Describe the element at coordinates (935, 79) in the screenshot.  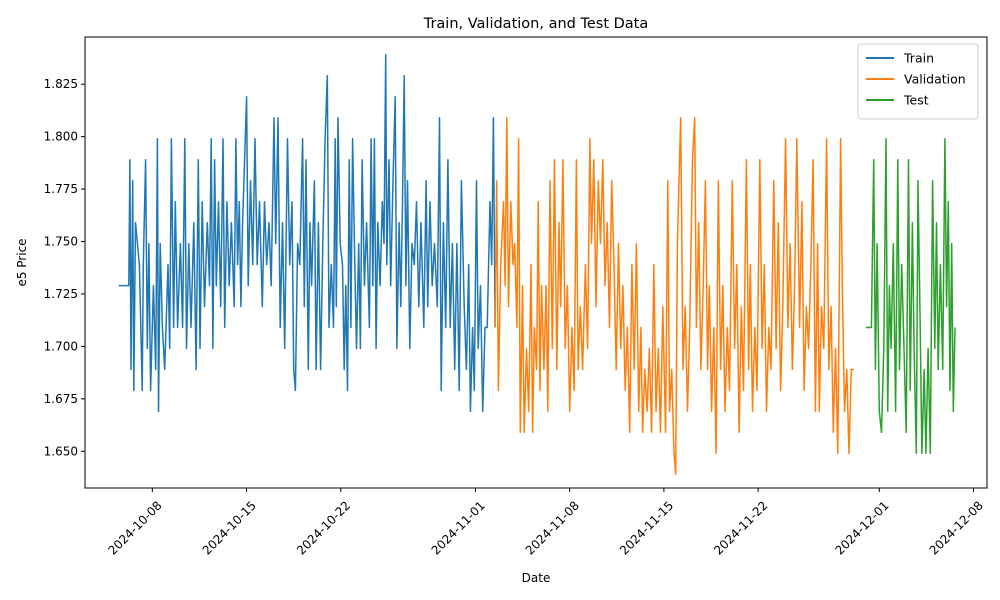
I see `legend-label-validation: Validation` at that location.